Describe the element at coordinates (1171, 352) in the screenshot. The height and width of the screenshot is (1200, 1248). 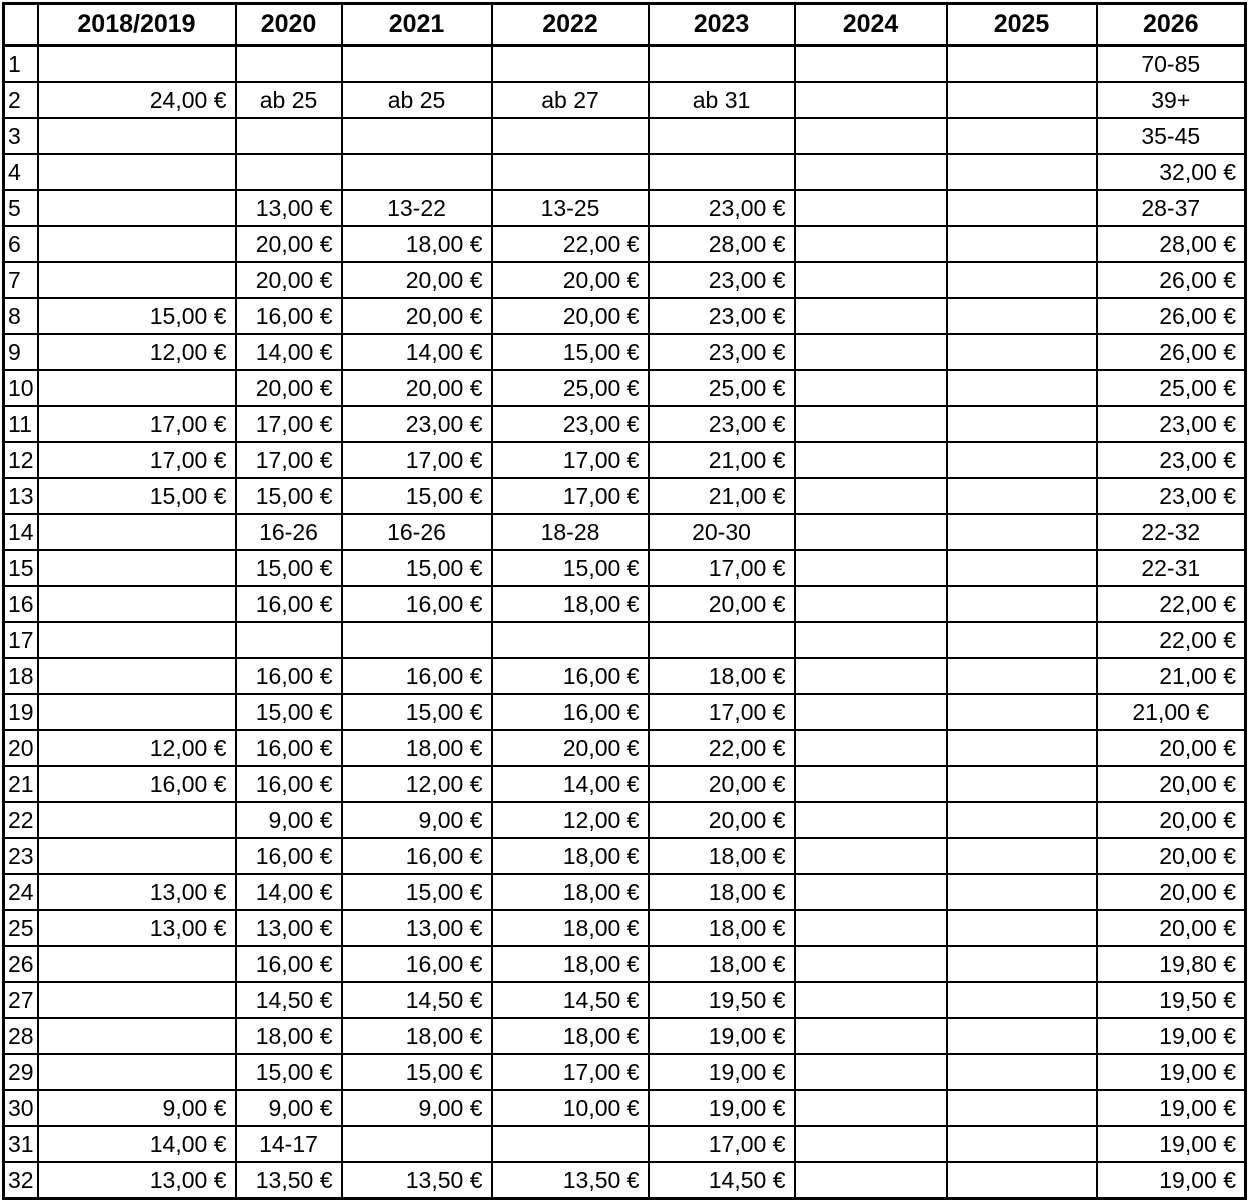
I see `cell: 26,00 €` at that location.